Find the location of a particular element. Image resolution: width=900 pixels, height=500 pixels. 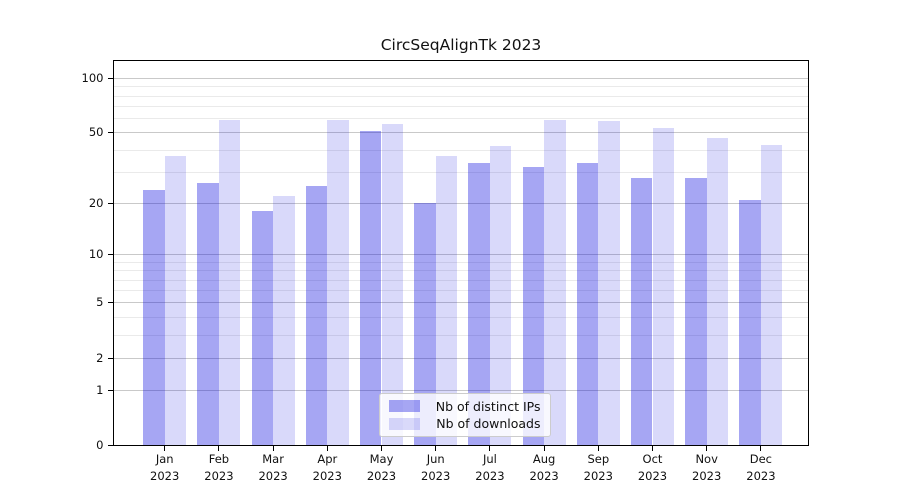

x-tick-label: Jun 2023 is located at coordinates (436, 468).